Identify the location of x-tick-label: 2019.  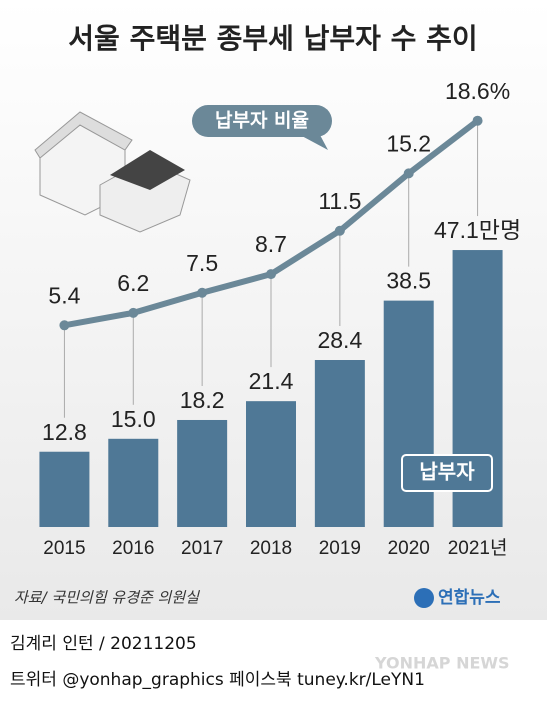
(340, 548).